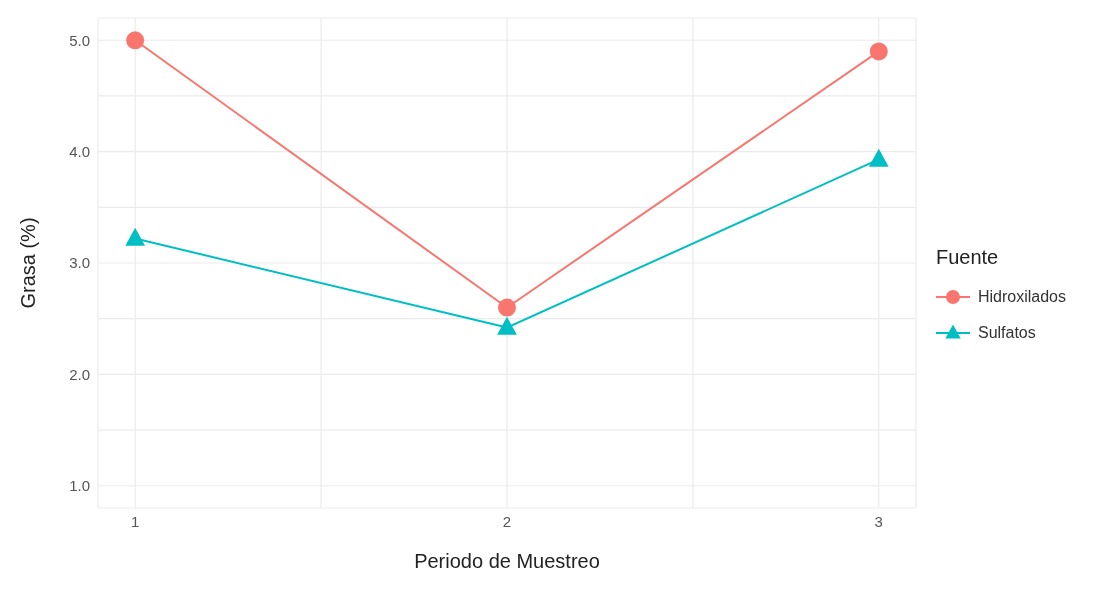 The width and height of the screenshot is (1114, 596). Describe the element at coordinates (79, 263) in the screenshot. I see `y-tick-label: 3.0` at that location.